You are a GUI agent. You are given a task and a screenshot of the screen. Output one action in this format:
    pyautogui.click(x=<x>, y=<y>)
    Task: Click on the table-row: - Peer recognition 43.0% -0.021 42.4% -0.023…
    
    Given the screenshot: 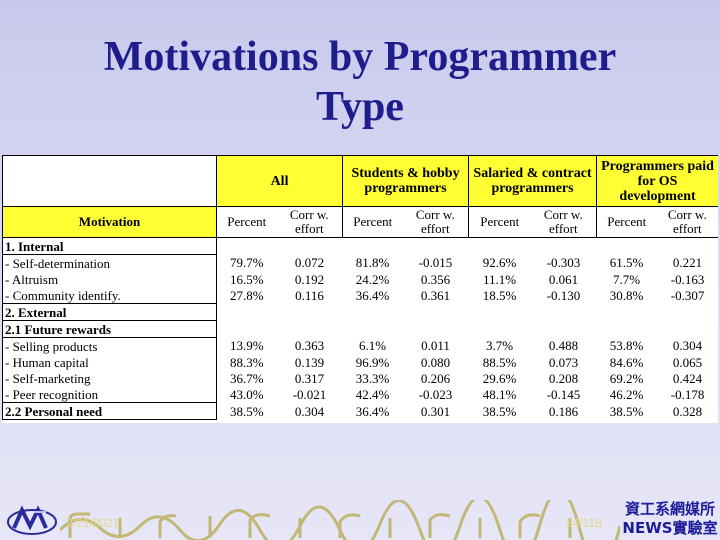 What is the action you would take?
    pyautogui.click(x=360, y=394)
    